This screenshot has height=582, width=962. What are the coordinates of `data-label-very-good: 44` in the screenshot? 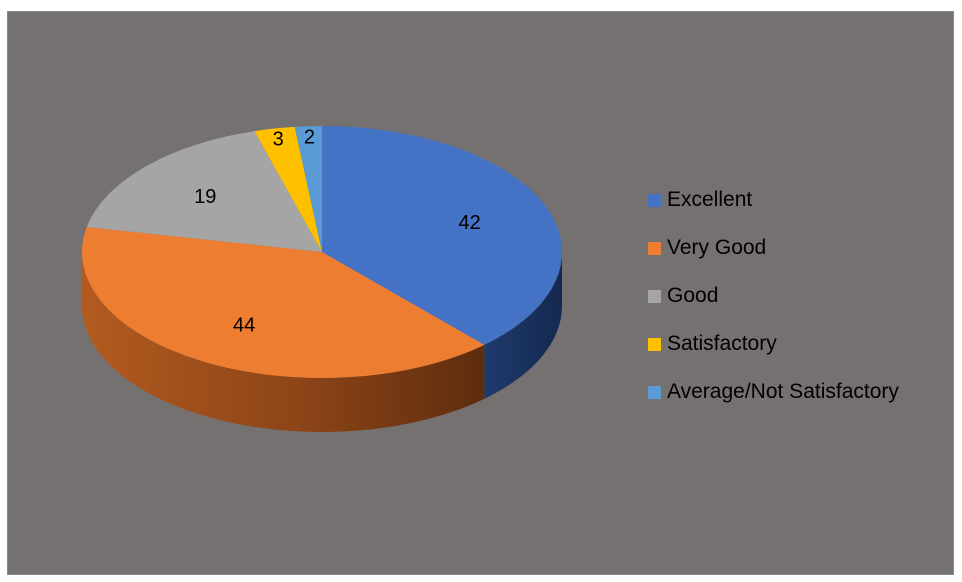 It's located at (244, 325).